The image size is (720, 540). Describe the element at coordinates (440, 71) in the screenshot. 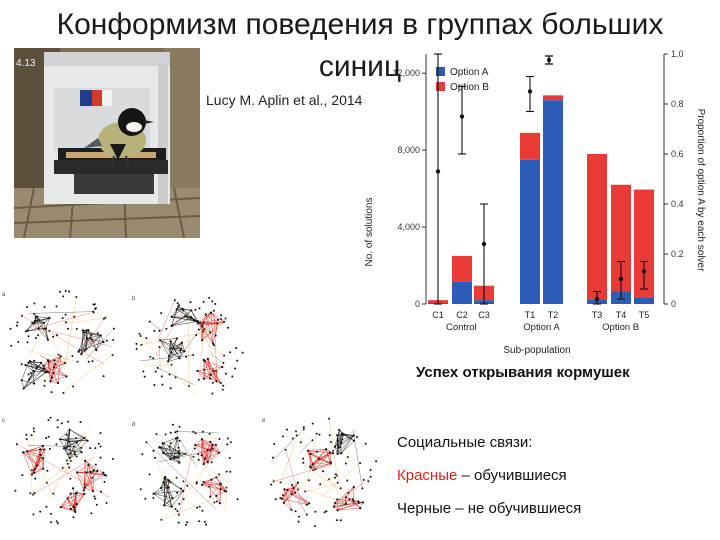

I see `legend-swatch-option-a` at that location.